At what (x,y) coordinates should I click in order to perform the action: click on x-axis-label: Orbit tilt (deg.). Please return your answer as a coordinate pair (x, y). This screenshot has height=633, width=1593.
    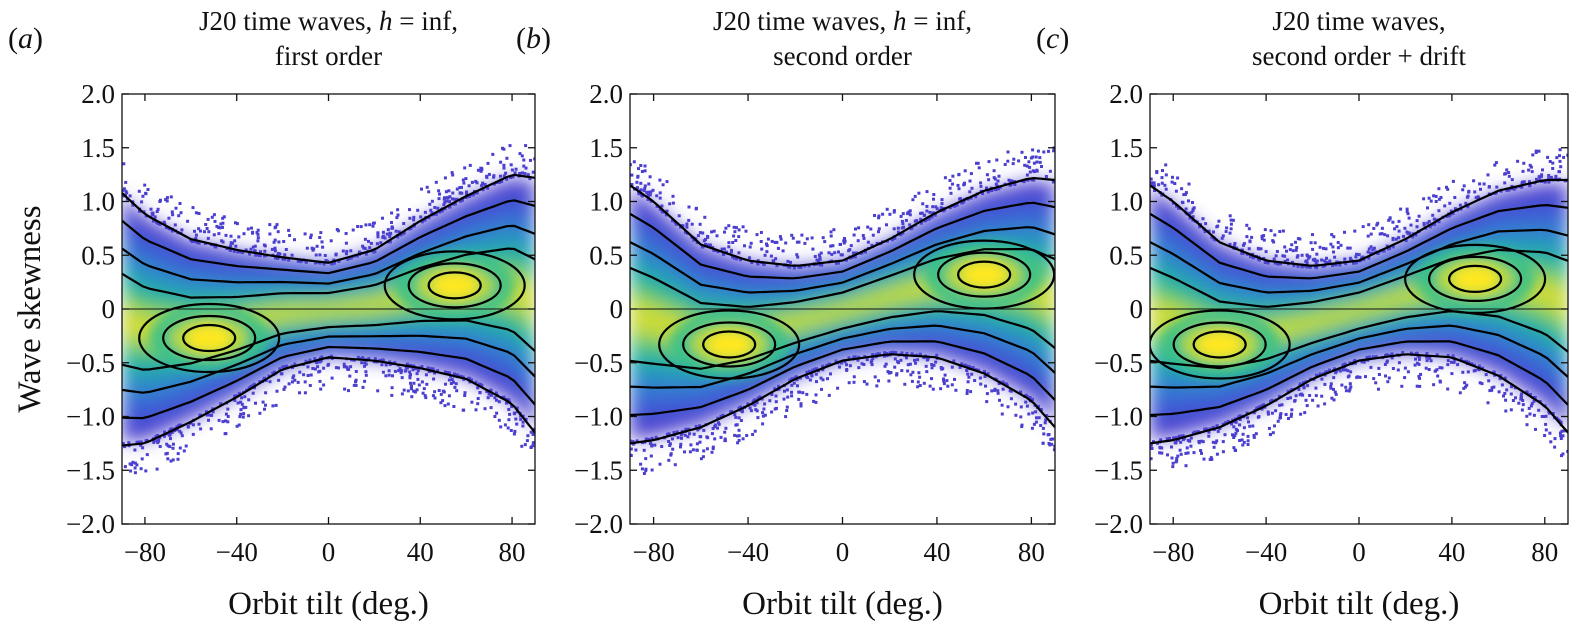
    Looking at the image, I should click on (328, 604).